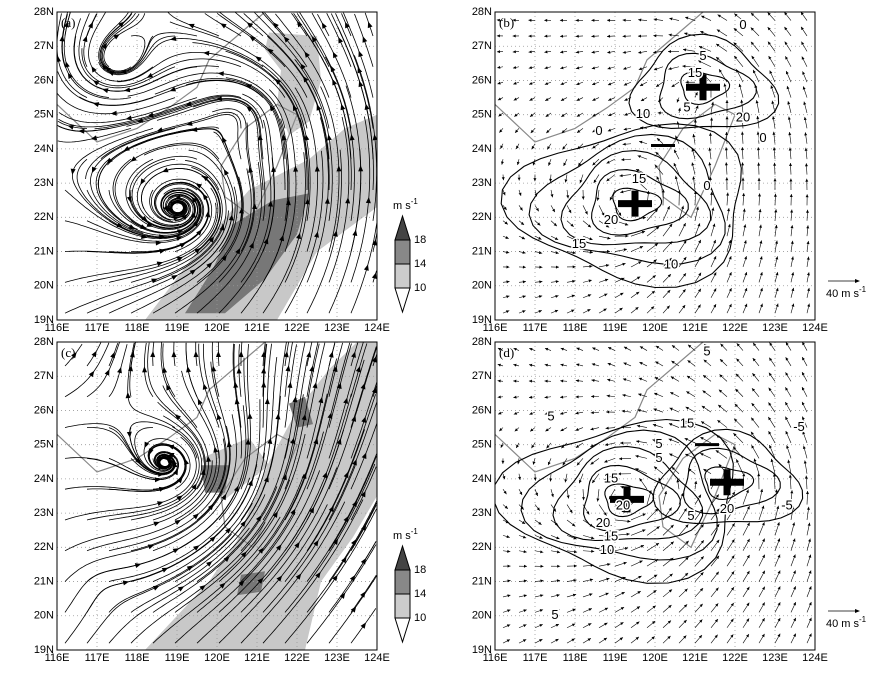 Image resolution: width=886 pixels, height=673 pixels. What do you see at coordinates (775, 658) in the screenshot?
I see `x-tick-label: 123E` at bounding box center [775, 658].